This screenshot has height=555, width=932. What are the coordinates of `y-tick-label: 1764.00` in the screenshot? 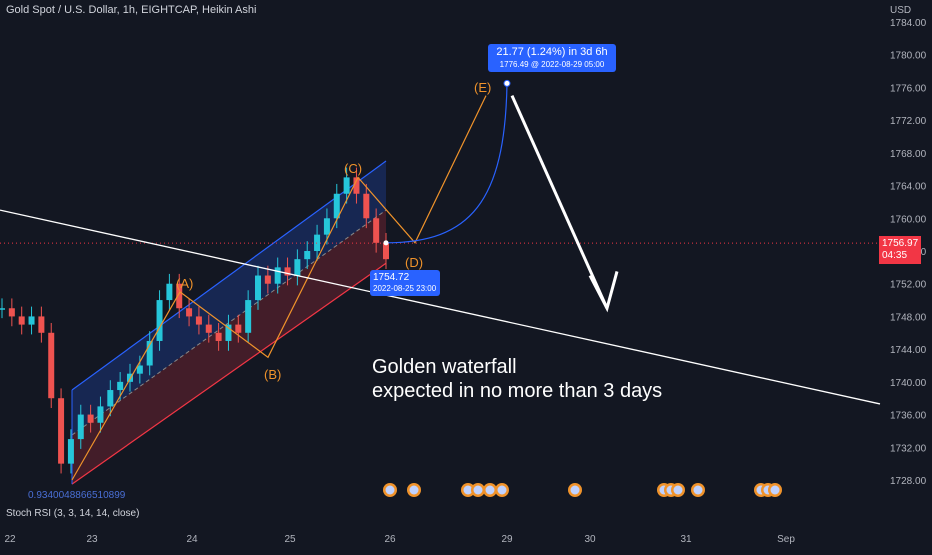 It's located at (908, 187).